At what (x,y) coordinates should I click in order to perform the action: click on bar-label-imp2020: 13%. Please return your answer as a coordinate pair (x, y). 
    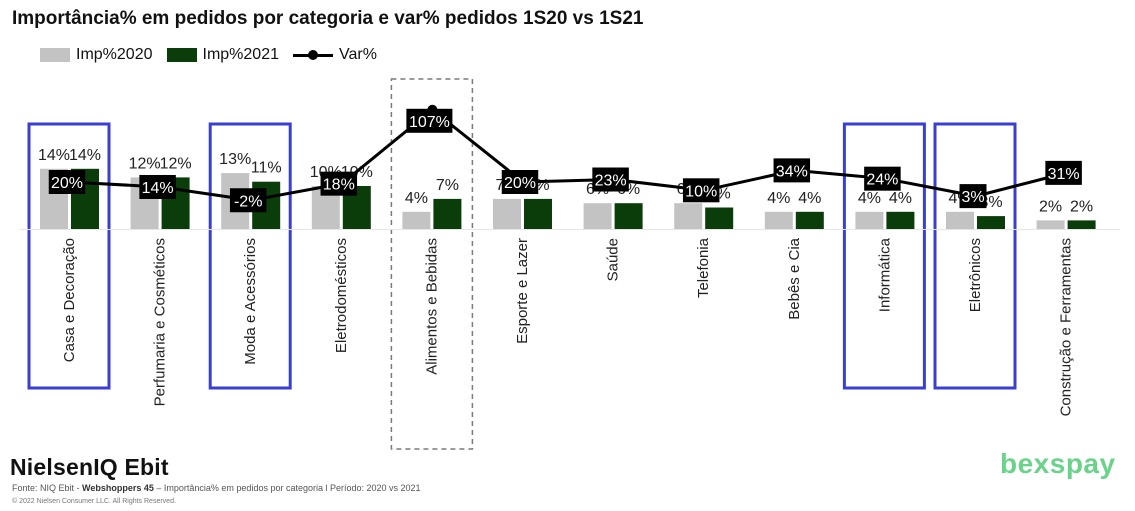
    Looking at the image, I should click on (235, 159).